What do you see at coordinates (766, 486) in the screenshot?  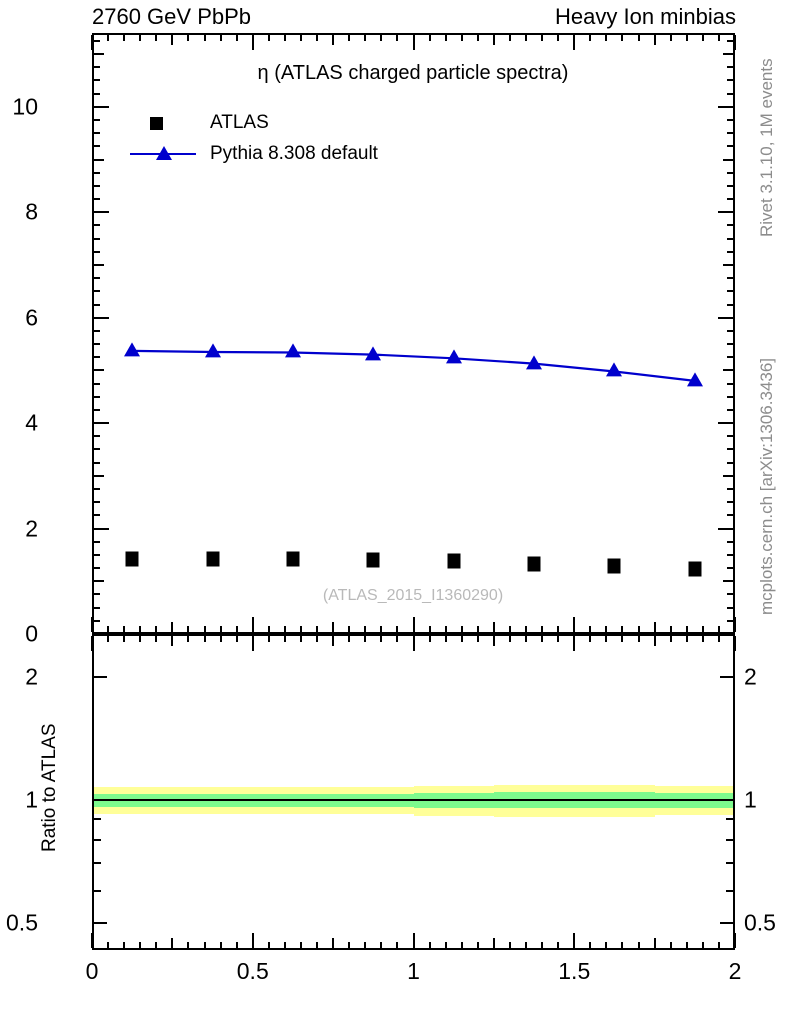 I see `mcplots-source-caption: mcplots.cern.ch [arXiv:1306.3436]` at bounding box center [766, 486].